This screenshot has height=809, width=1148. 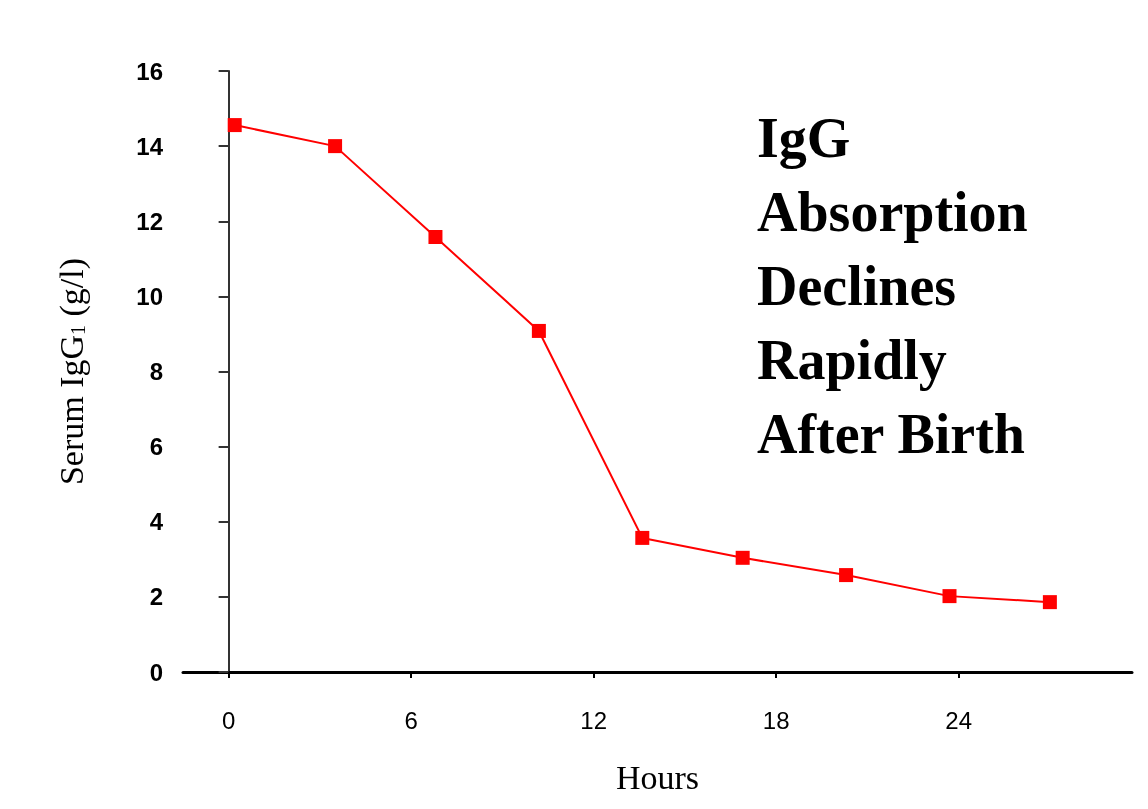 What do you see at coordinates (958, 720) in the screenshot?
I see `x-tick-label: 24` at bounding box center [958, 720].